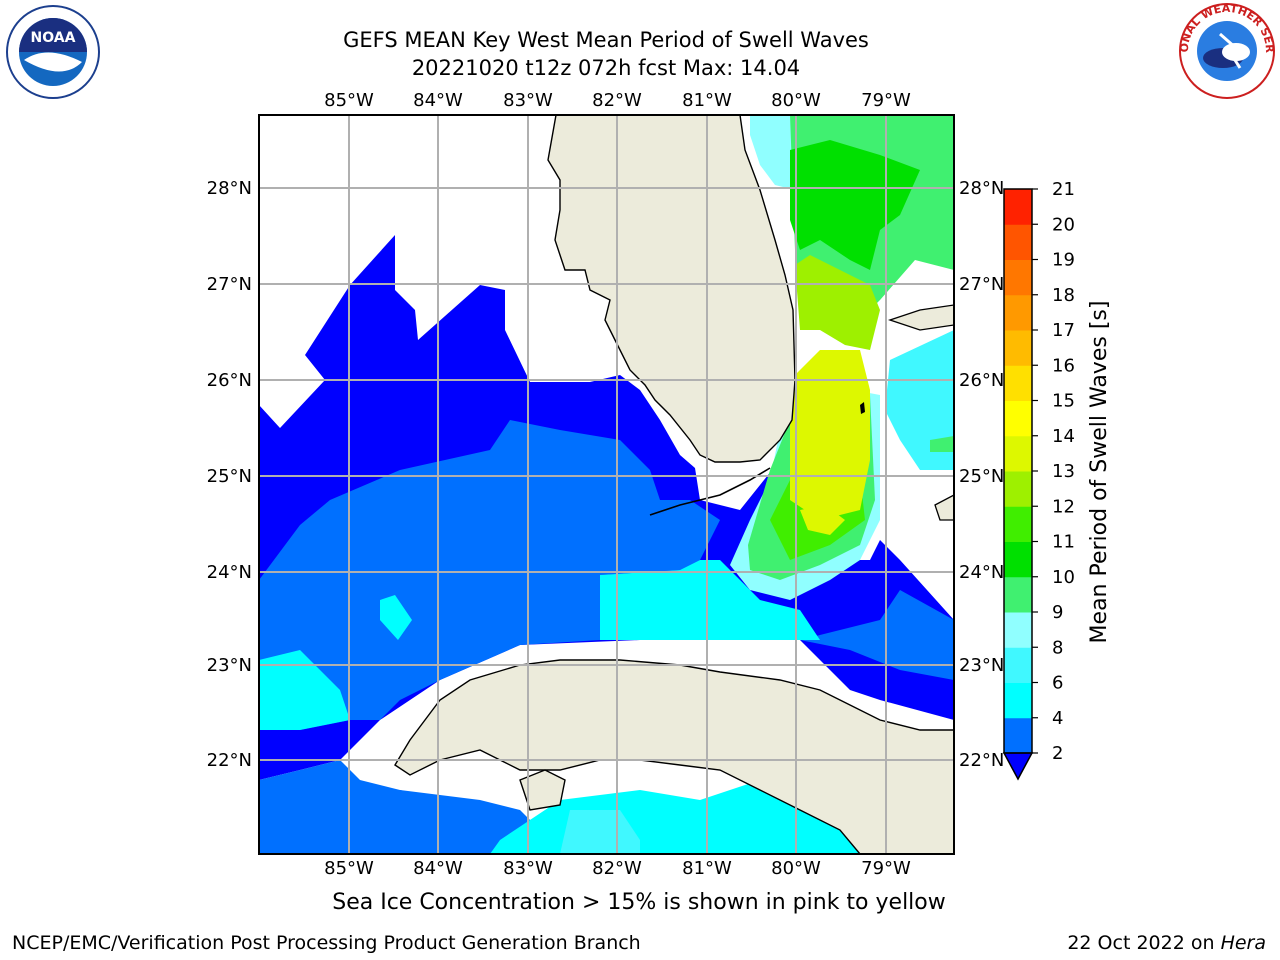  What do you see at coordinates (53, 38) in the screenshot?
I see `svg-text: NOAA` at bounding box center [53, 38].